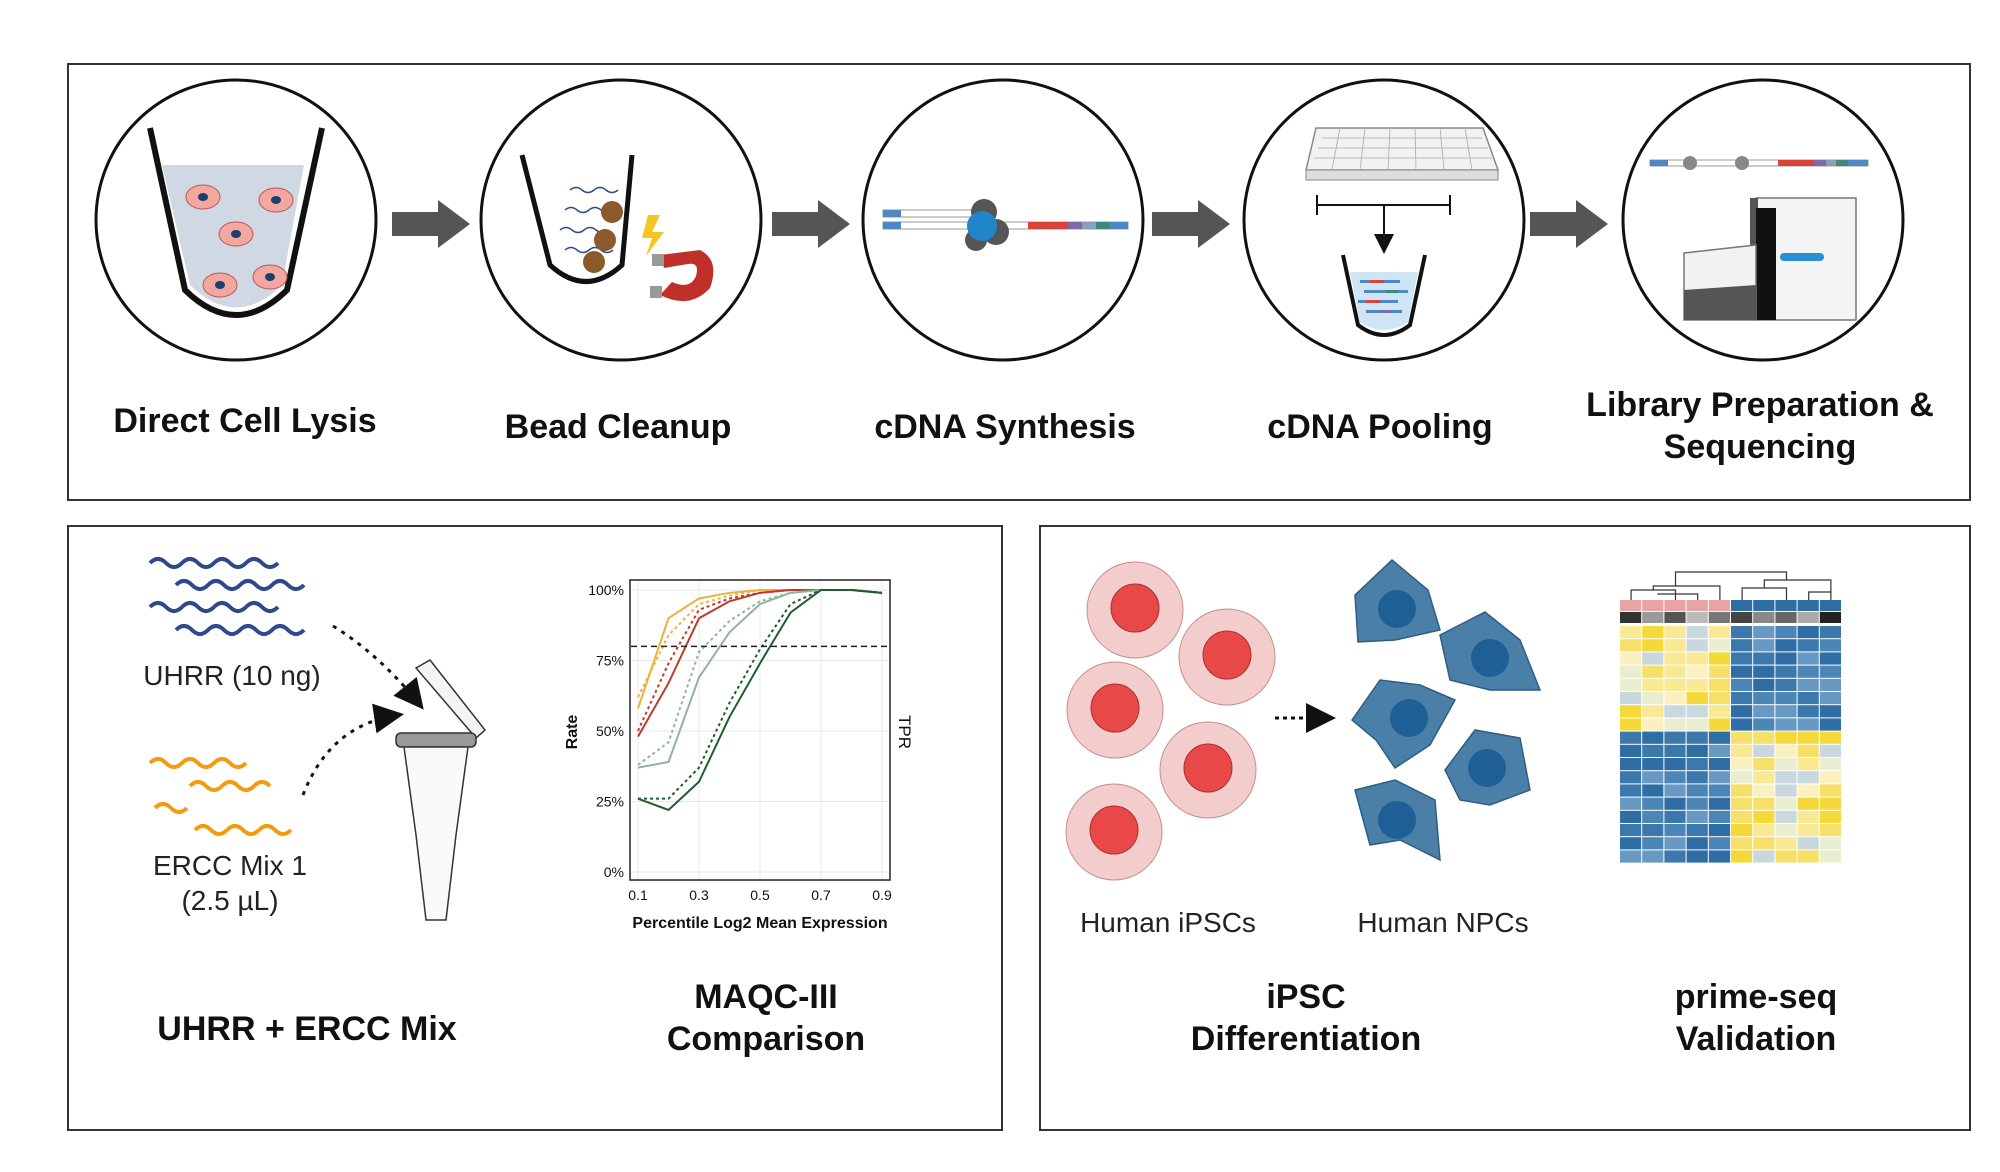 This screenshot has height=1172, width=2000. I want to click on tube-outline-icon, so click(236, 222).